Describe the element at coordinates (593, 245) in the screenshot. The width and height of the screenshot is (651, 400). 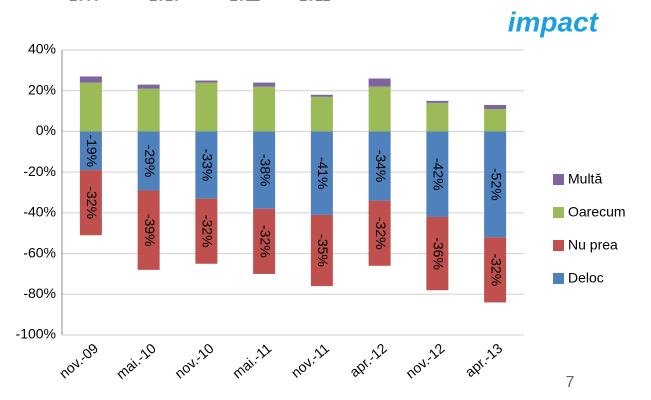
I see `legend-label: Nu prea` at that location.